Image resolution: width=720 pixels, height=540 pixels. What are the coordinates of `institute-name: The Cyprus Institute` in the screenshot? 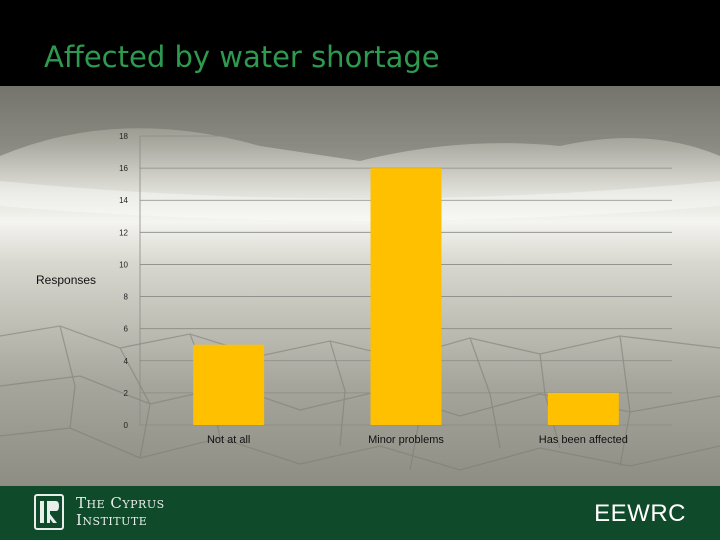 It's located at (120, 512).